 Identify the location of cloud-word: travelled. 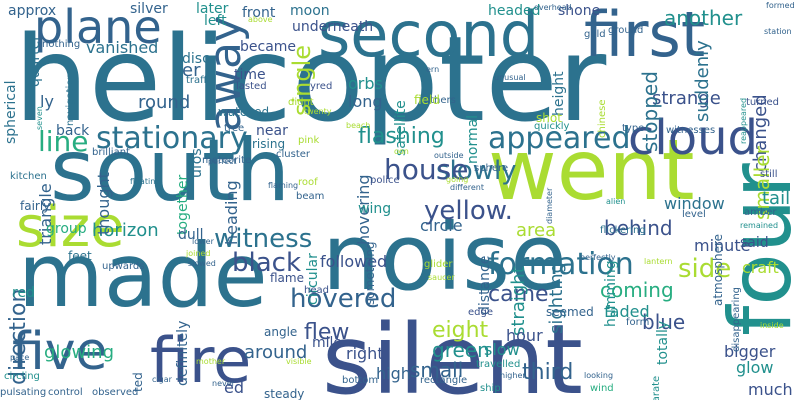
(498, 364).